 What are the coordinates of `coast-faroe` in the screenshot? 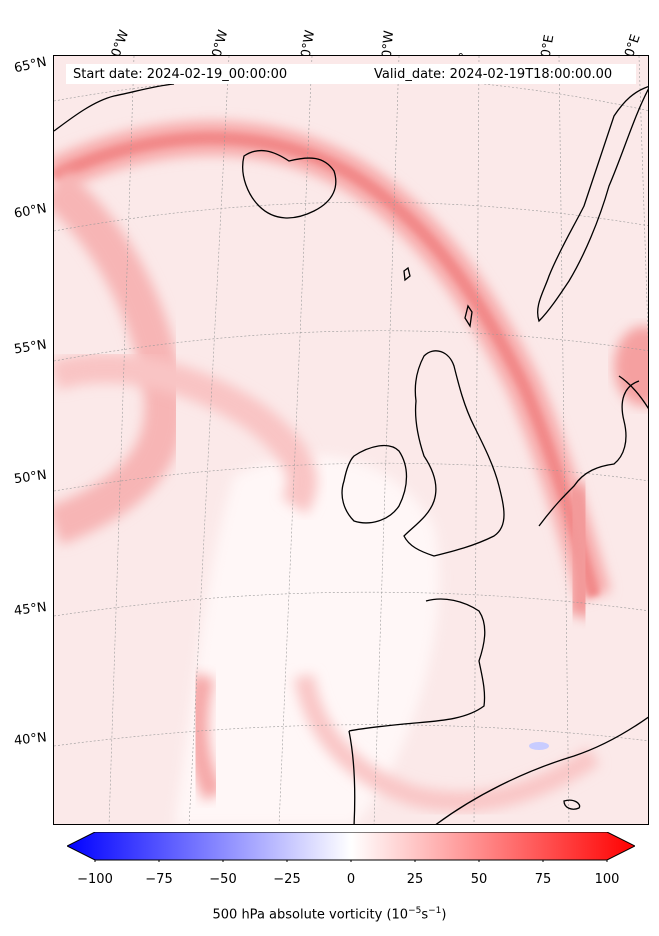 It's located at (407, 274).